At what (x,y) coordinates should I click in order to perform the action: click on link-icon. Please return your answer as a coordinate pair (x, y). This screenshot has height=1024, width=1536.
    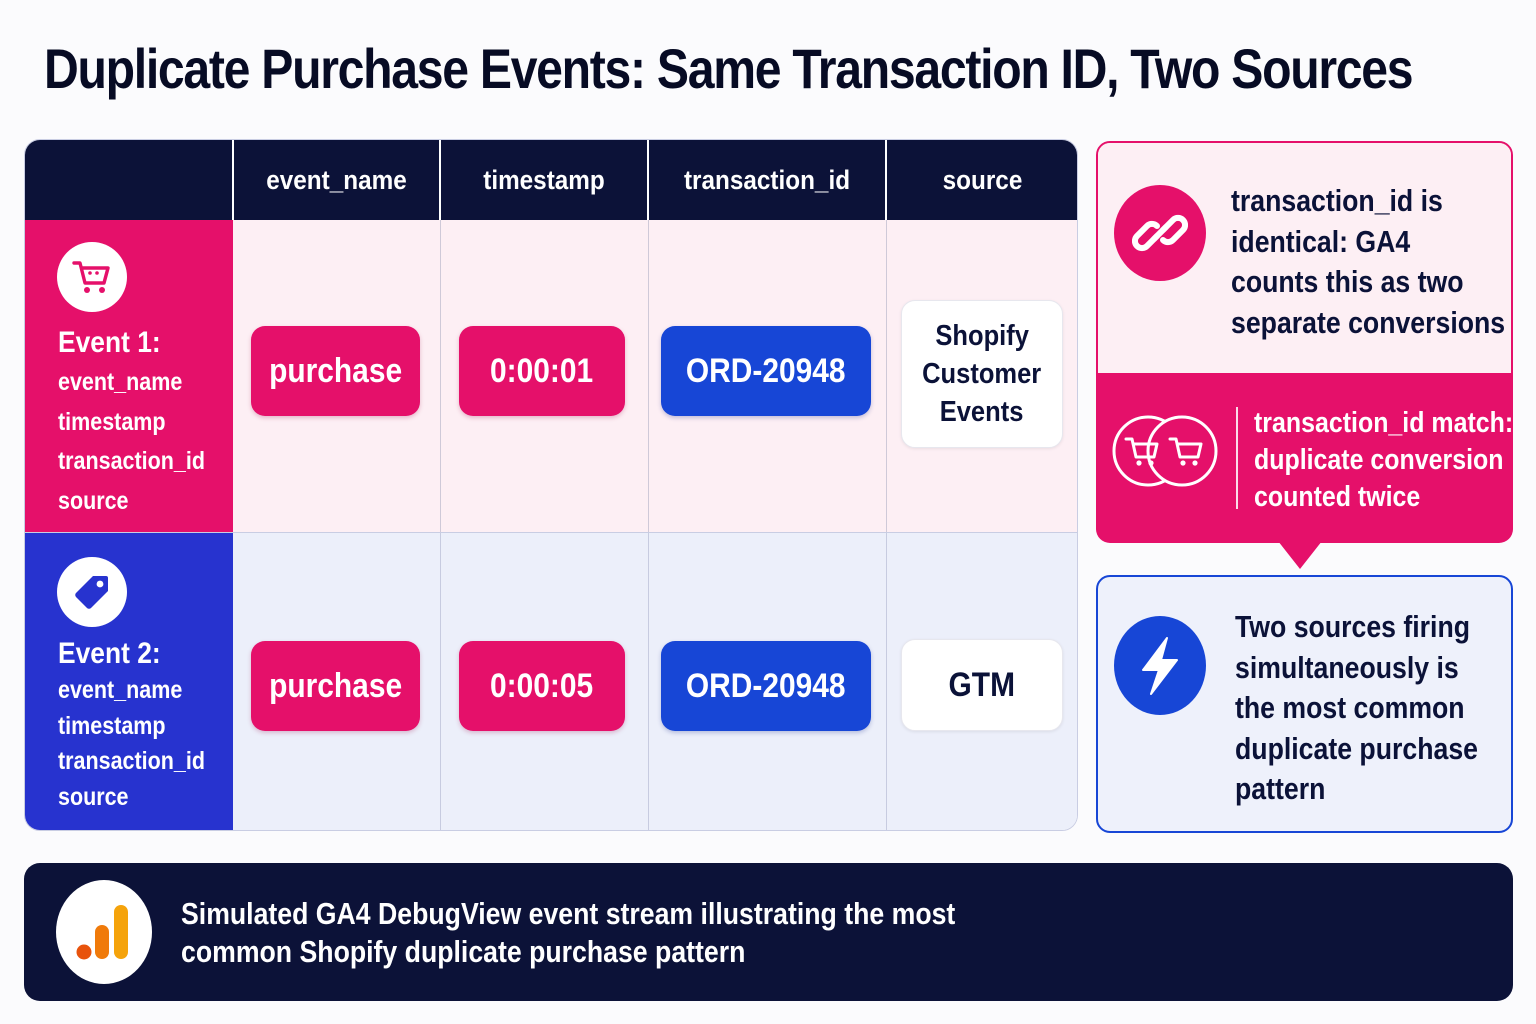
    Looking at the image, I should click on (1160, 233).